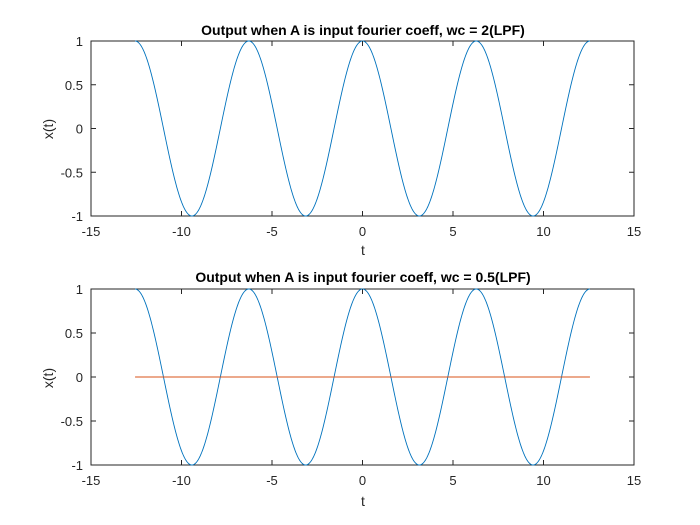 Image resolution: width=700 pixels, height=525 pixels. Describe the element at coordinates (79, 289) in the screenshot. I see `bottom-plot-ytick-label: 1` at that location.